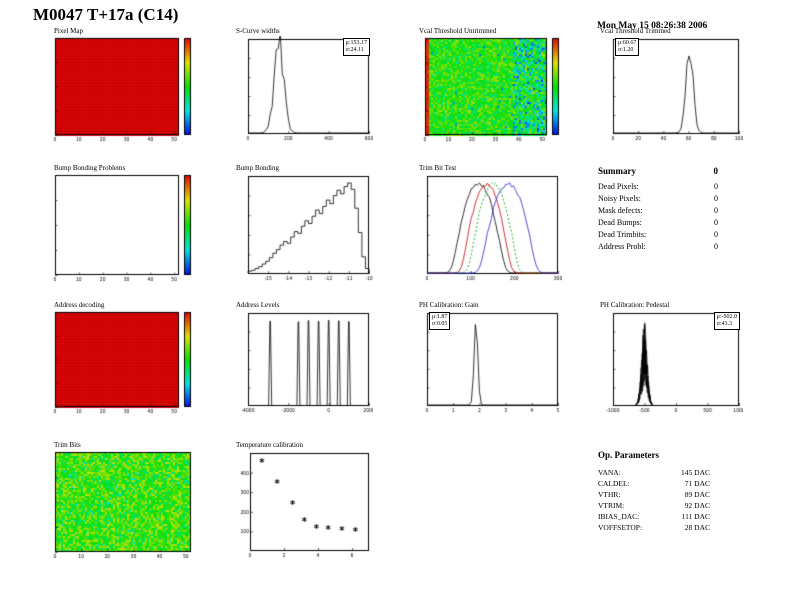  I want to click on op-parameter-row: VOFFSETOP: 28 DAC, so click(654, 527).